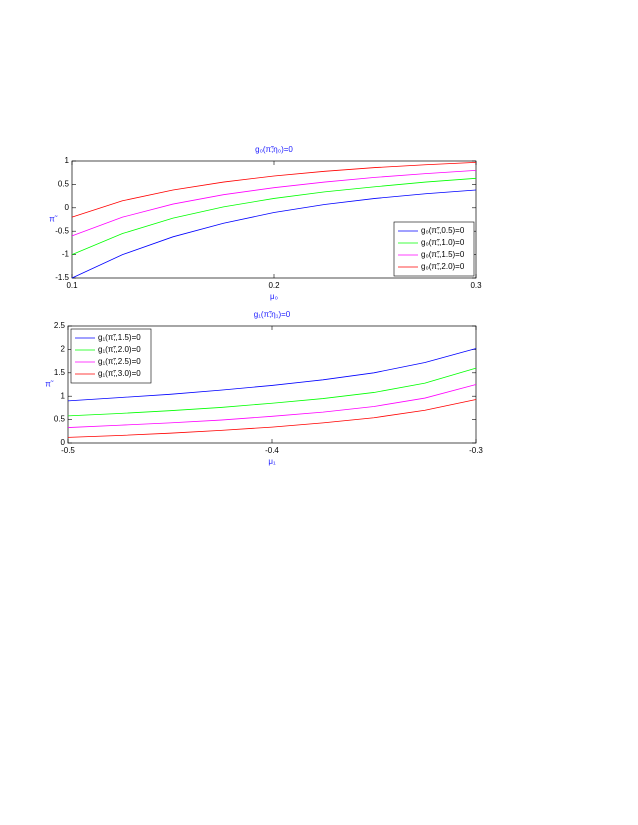 The image size is (638, 825). I want to click on y-tick-label: -1, so click(66, 254).